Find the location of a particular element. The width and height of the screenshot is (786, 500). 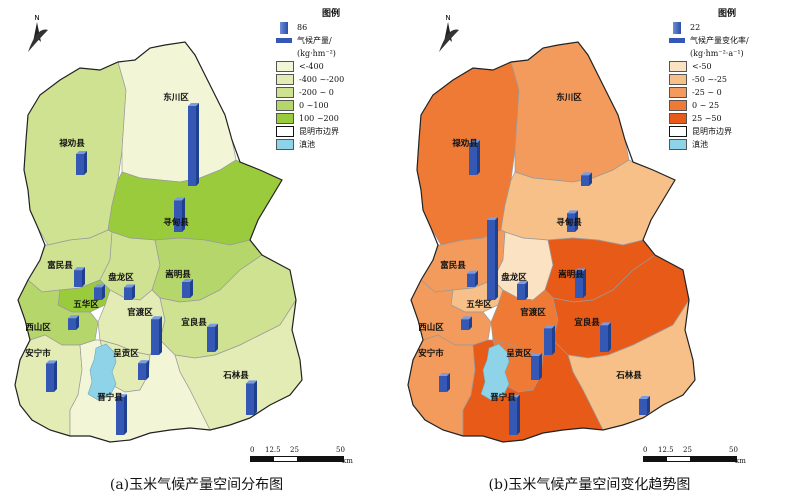

bar-官渡区 is located at coordinates (549, 340).